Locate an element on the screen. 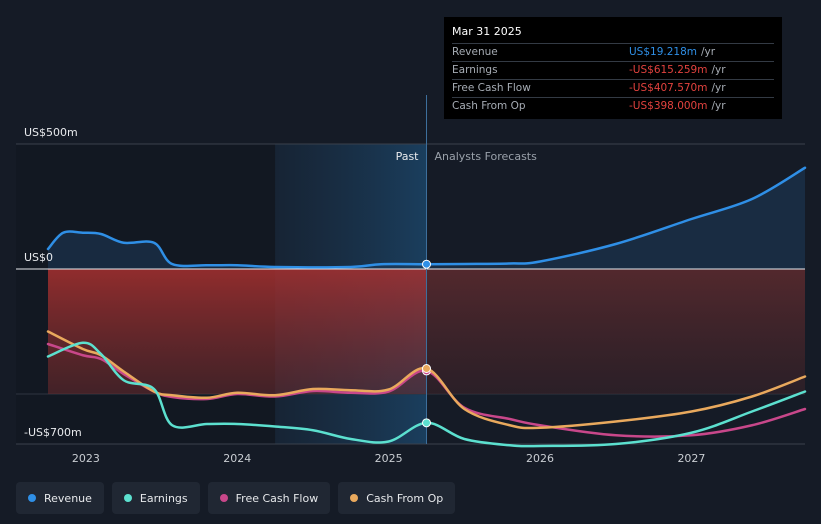 The image size is (821, 524). negative-area-forecast is located at coordinates (615, 331).